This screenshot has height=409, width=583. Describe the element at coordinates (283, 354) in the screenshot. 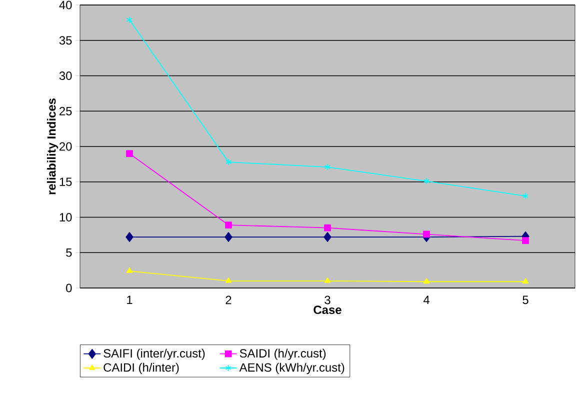

I see `legend-label: SAIDI (h/yr.cust)` at that location.